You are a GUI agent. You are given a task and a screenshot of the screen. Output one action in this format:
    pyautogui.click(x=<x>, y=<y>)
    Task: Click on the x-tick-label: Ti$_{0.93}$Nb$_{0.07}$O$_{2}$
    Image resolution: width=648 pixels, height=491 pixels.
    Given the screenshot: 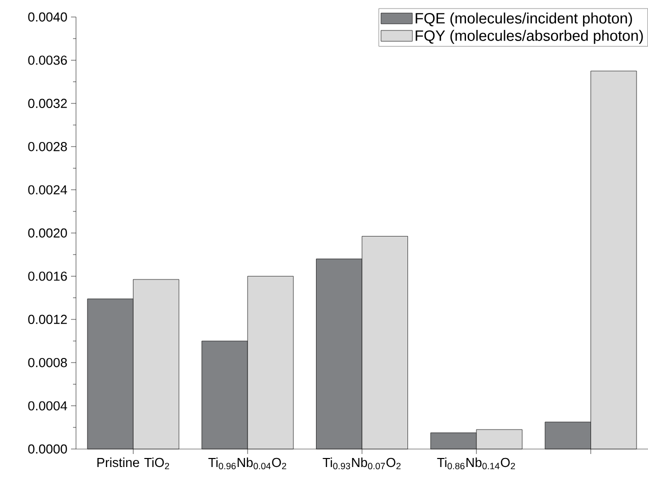 What is the action you would take?
    pyautogui.click(x=361, y=464)
    